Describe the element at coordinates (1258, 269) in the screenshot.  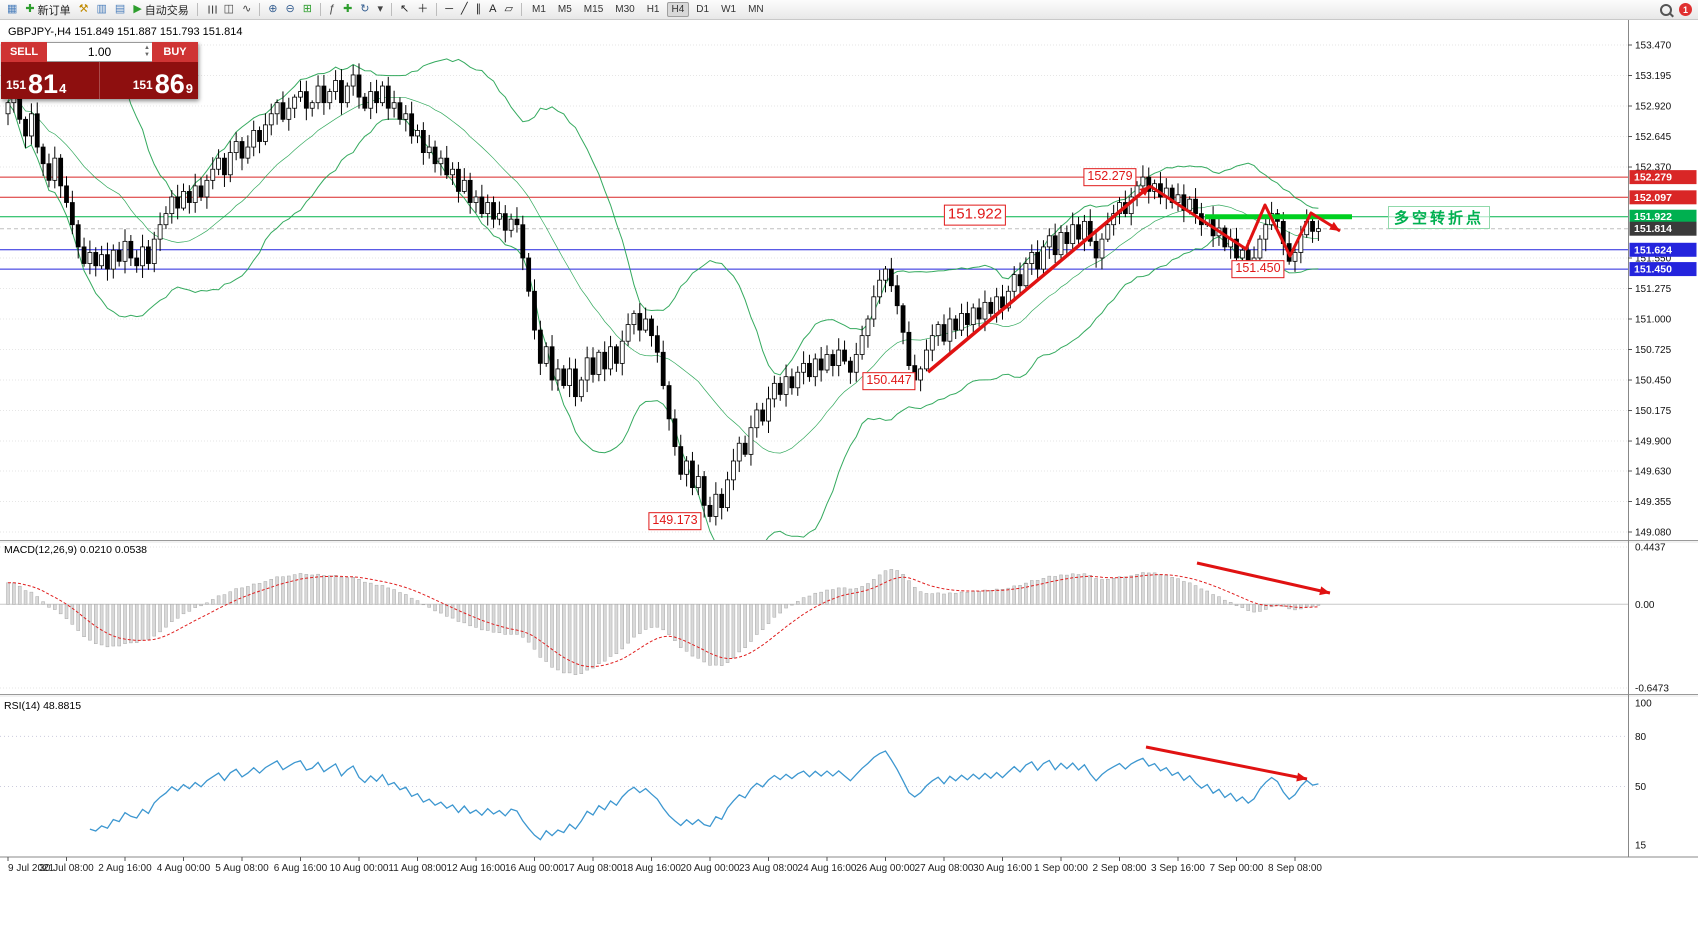
I see `annotation-price-label: 151.450` at that location.